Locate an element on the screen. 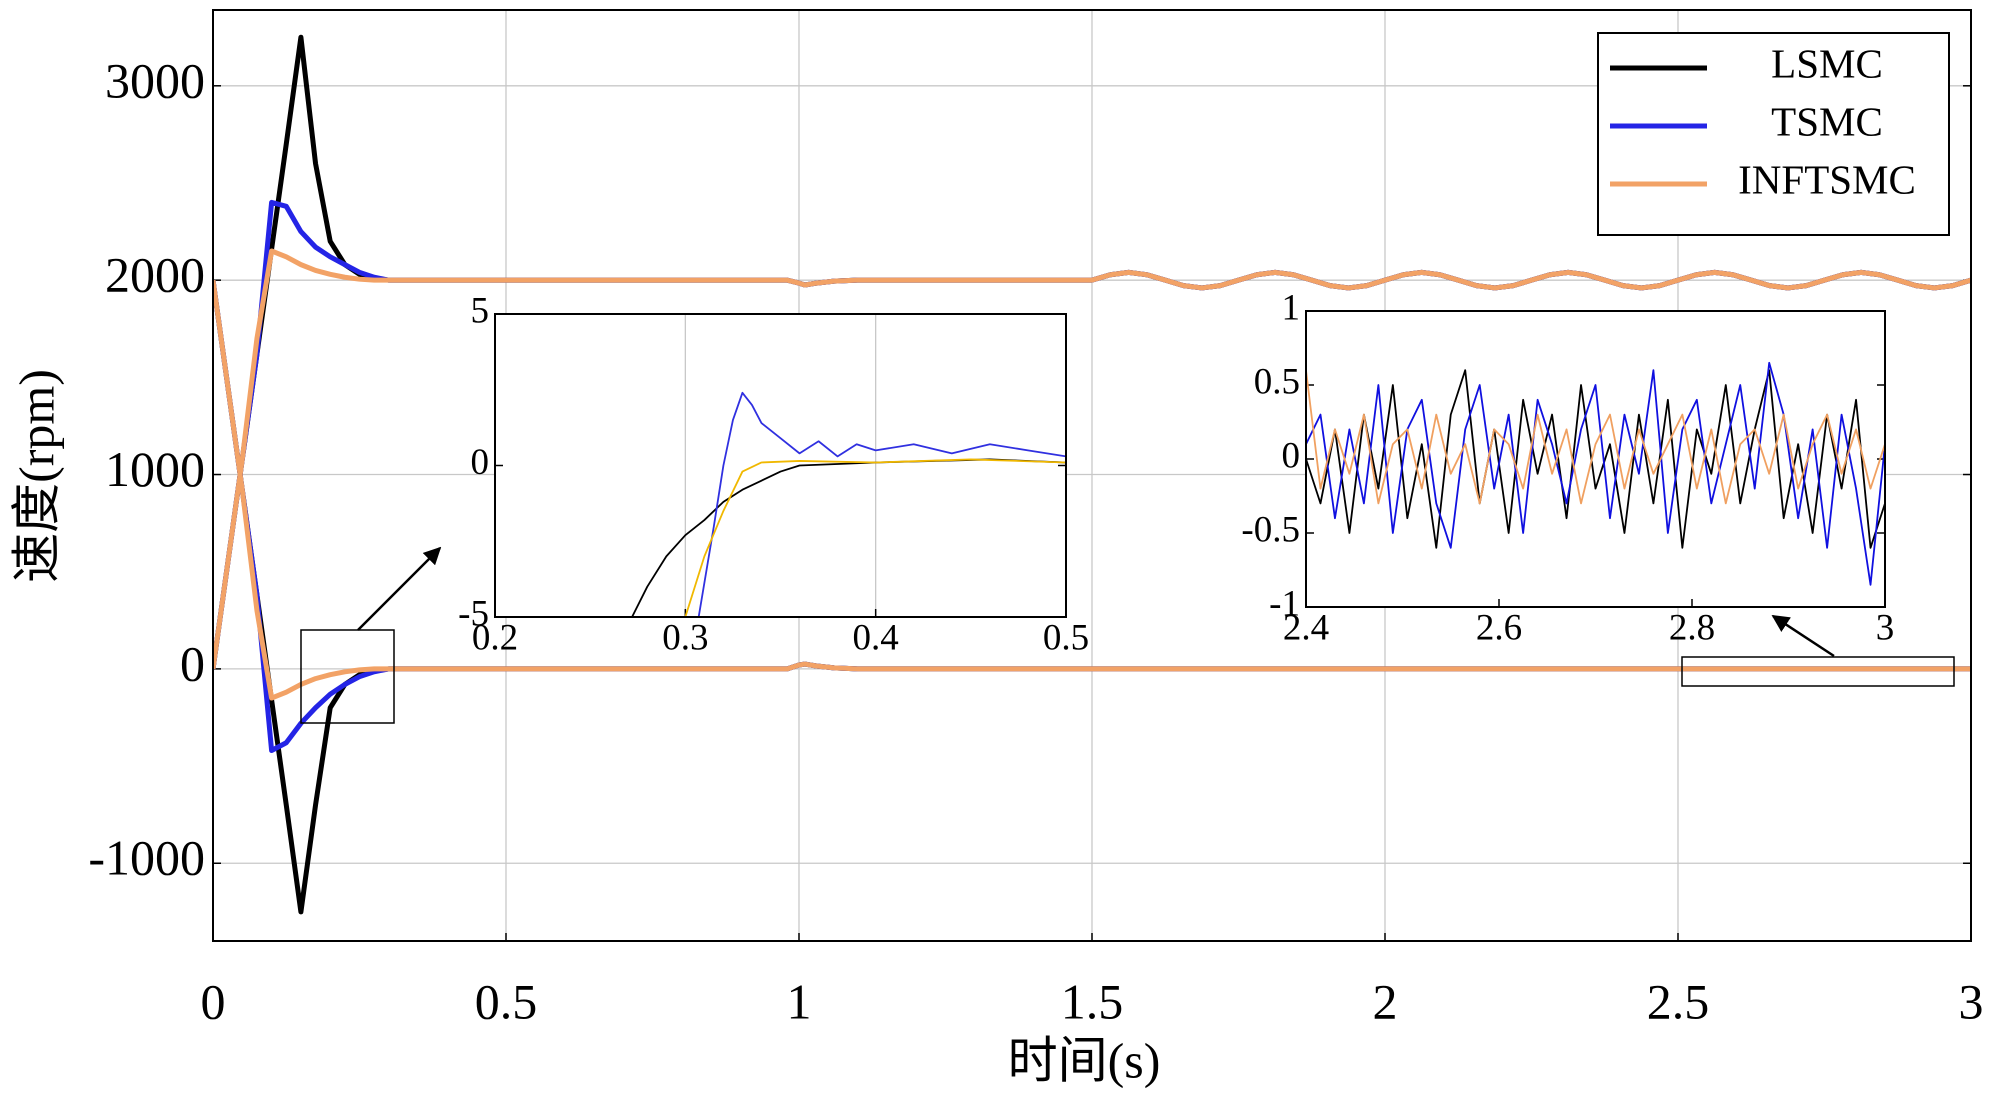 This screenshot has height=1112, width=2000. y-tick-label: -5 is located at coordinates (473, 613).